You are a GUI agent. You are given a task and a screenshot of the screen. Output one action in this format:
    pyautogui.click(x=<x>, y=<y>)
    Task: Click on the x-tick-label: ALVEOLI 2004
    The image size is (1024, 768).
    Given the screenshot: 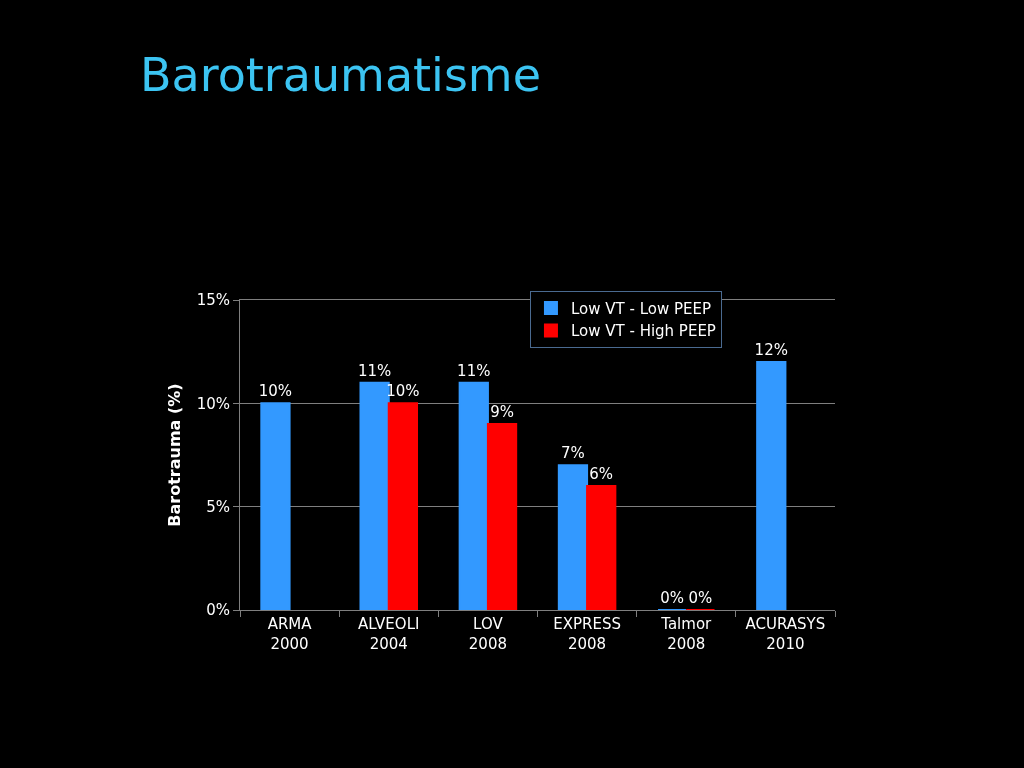 What is the action you would take?
    pyautogui.click(x=389, y=634)
    